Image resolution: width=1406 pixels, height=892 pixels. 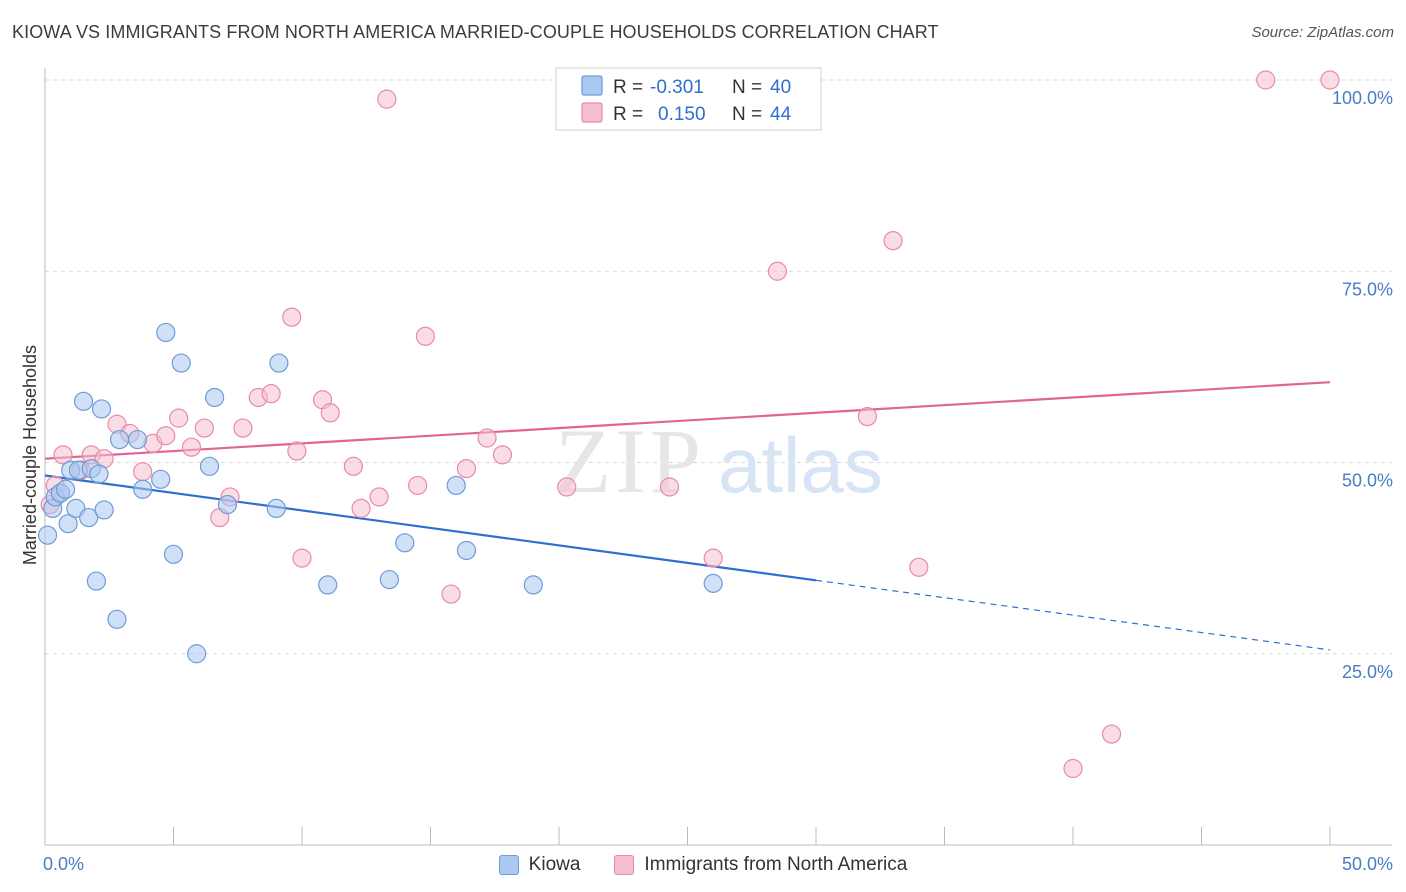 I want to click on legend-imm-r-label: R =, so click(x=628, y=114).